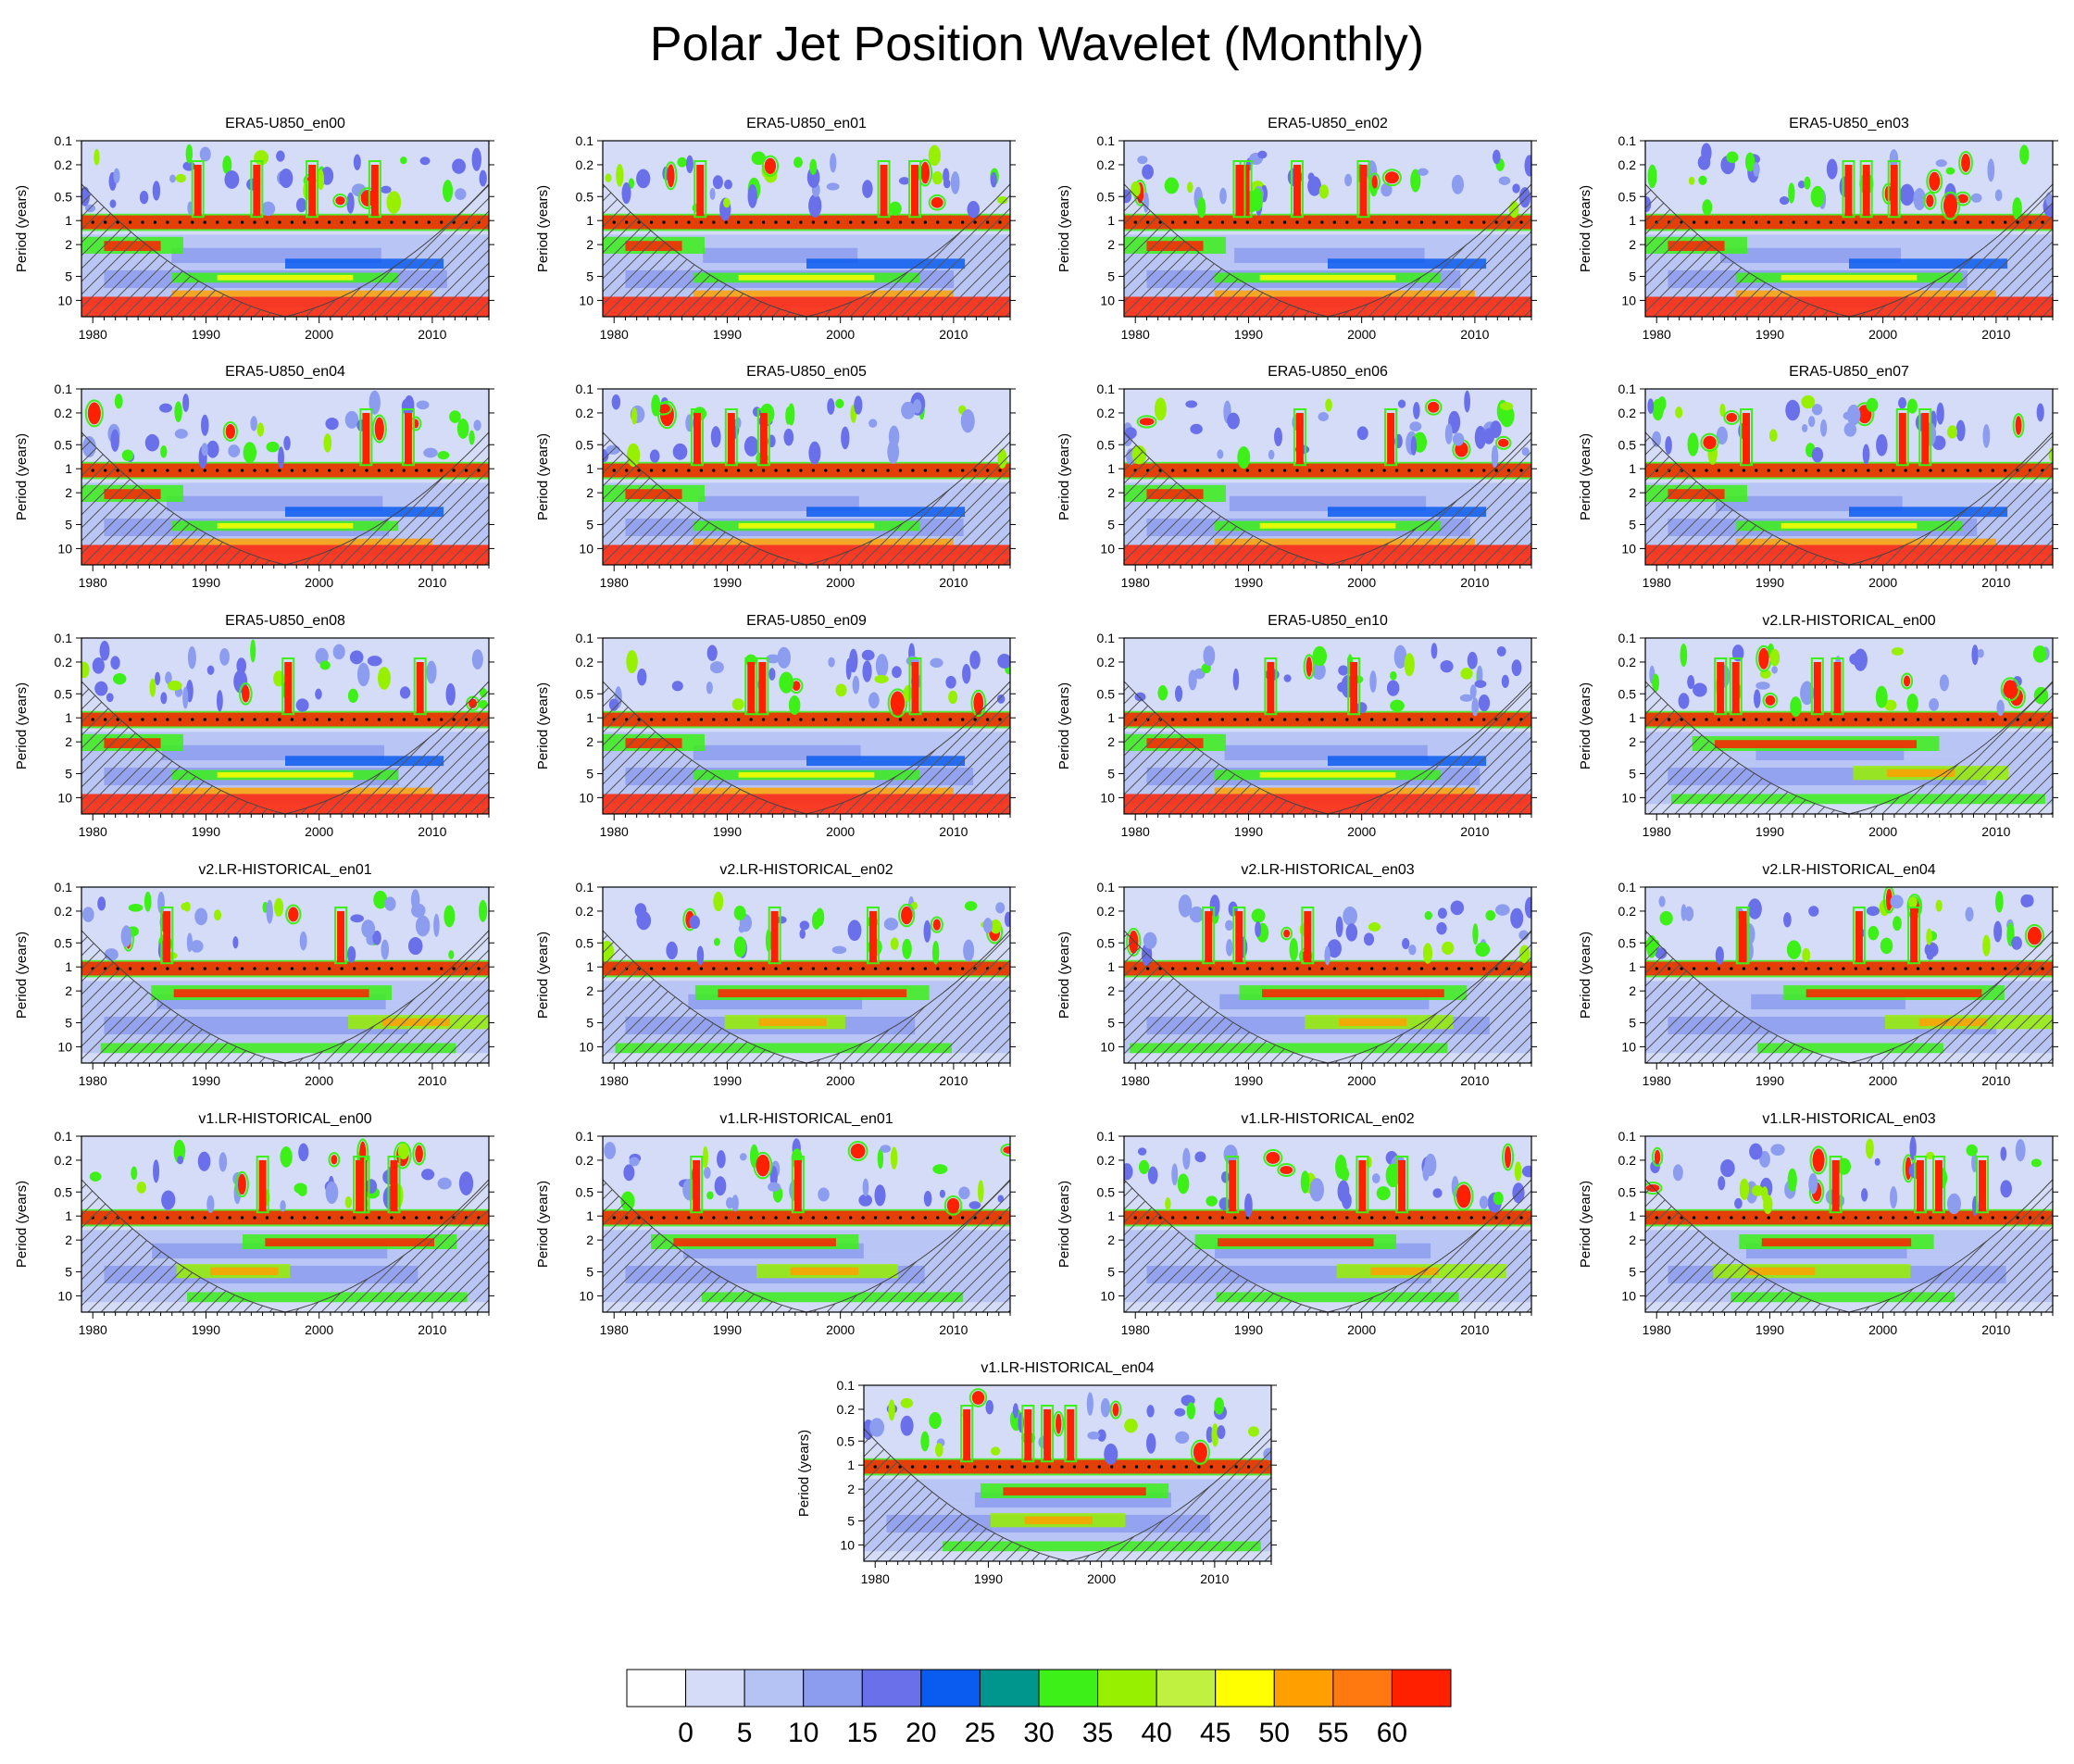 This screenshot has height=1764, width=2074. What do you see at coordinates (1372, 1023) in the screenshot?
I see `contour-band` at bounding box center [1372, 1023].